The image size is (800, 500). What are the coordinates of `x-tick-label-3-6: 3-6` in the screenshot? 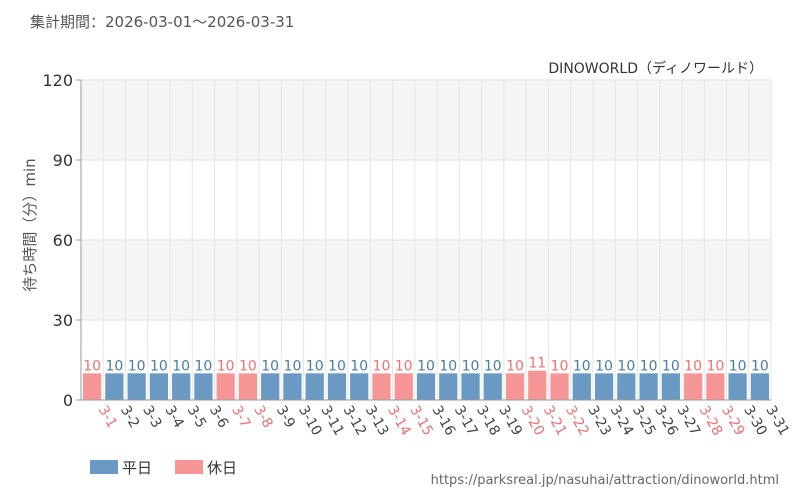 It's located at (218, 417).